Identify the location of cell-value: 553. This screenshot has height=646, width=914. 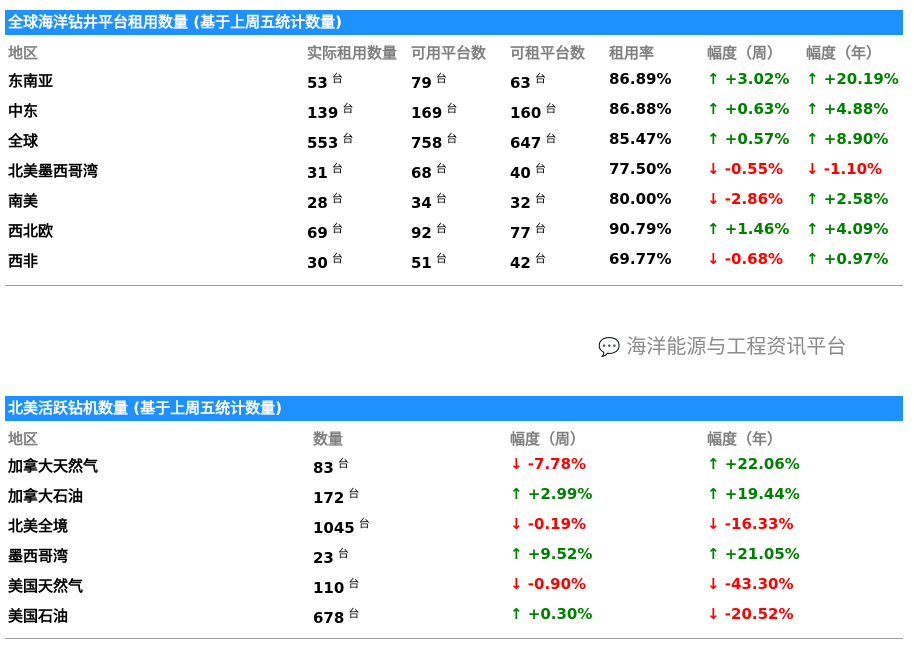
(323, 143).